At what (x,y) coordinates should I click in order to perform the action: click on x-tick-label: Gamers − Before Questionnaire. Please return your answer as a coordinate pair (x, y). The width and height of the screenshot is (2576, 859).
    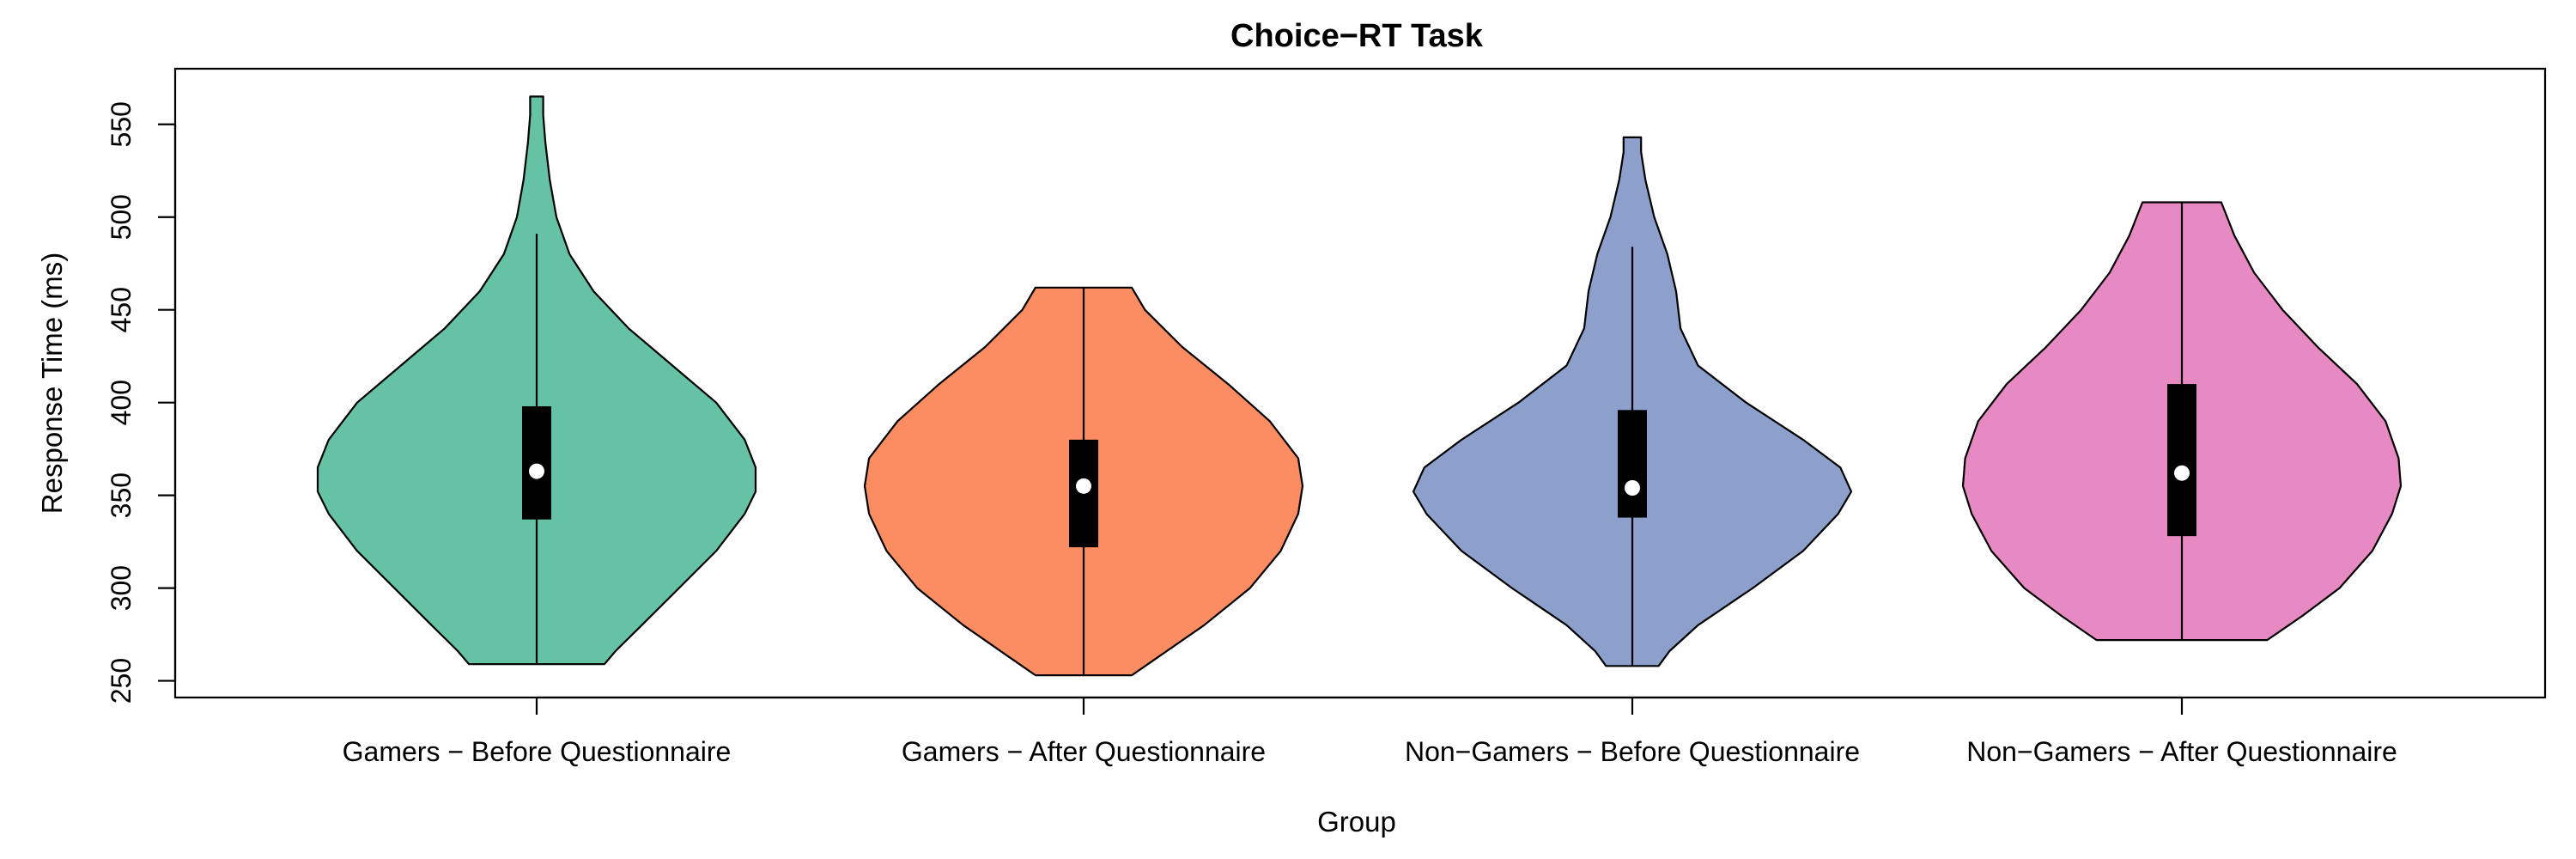
    Looking at the image, I should click on (537, 751).